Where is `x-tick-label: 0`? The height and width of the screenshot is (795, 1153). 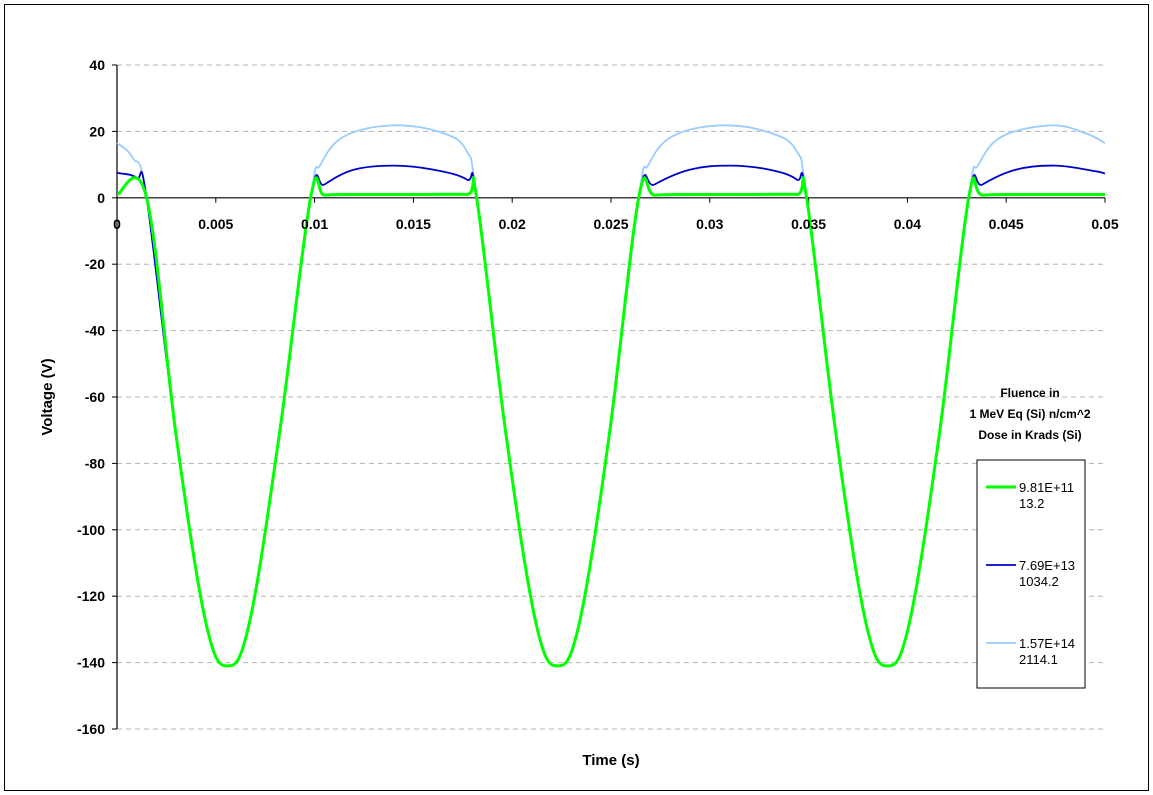
x-tick-label: 0 is located at coordinates (117, 224).